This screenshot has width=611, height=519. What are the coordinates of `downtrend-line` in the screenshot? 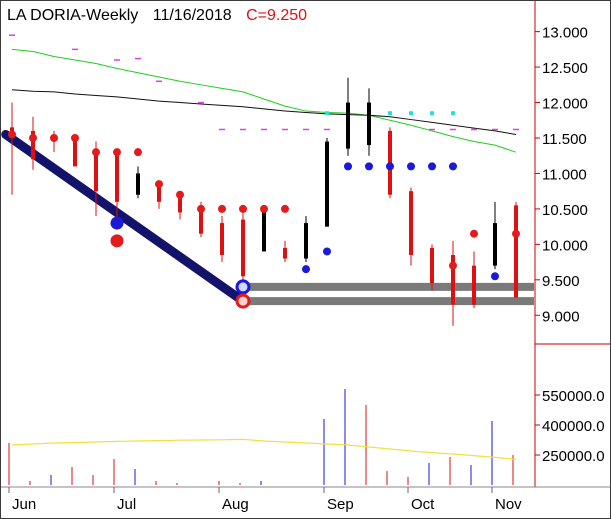 It's located at (124, 217).